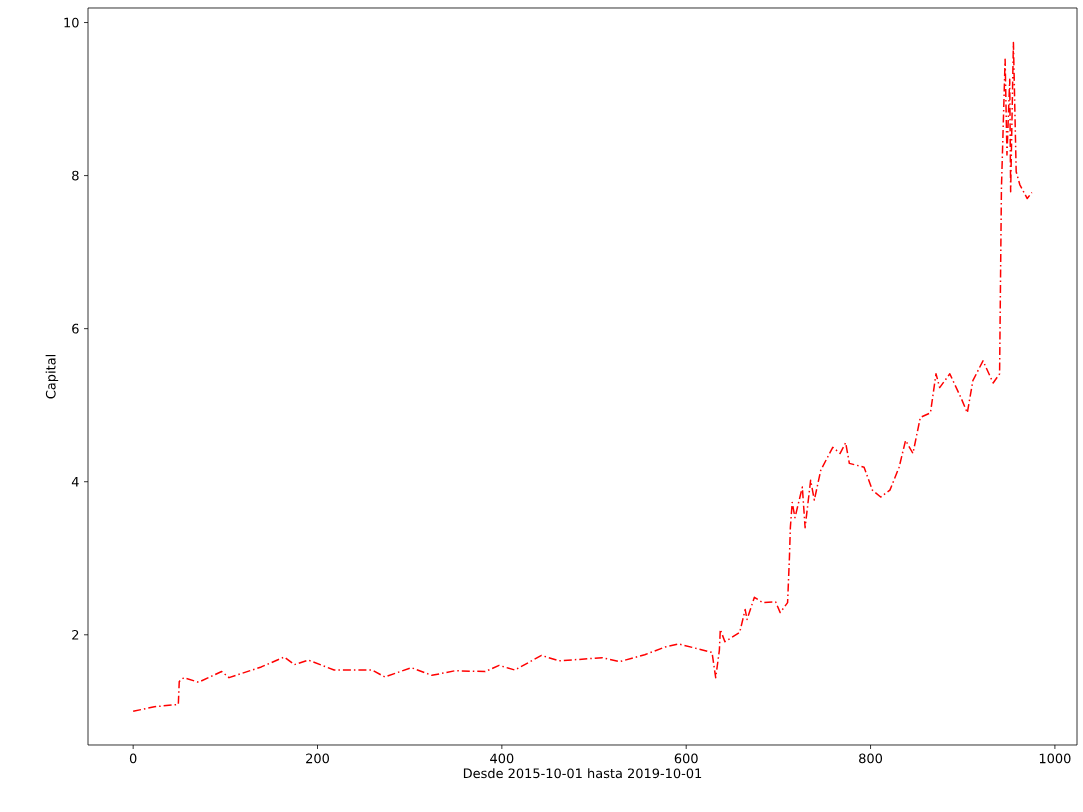 This screenshot has height=812, width=1083. Describe the element at coordinates (686, 758) in the screenshot. I see `x-tick-label: 600` at that location.